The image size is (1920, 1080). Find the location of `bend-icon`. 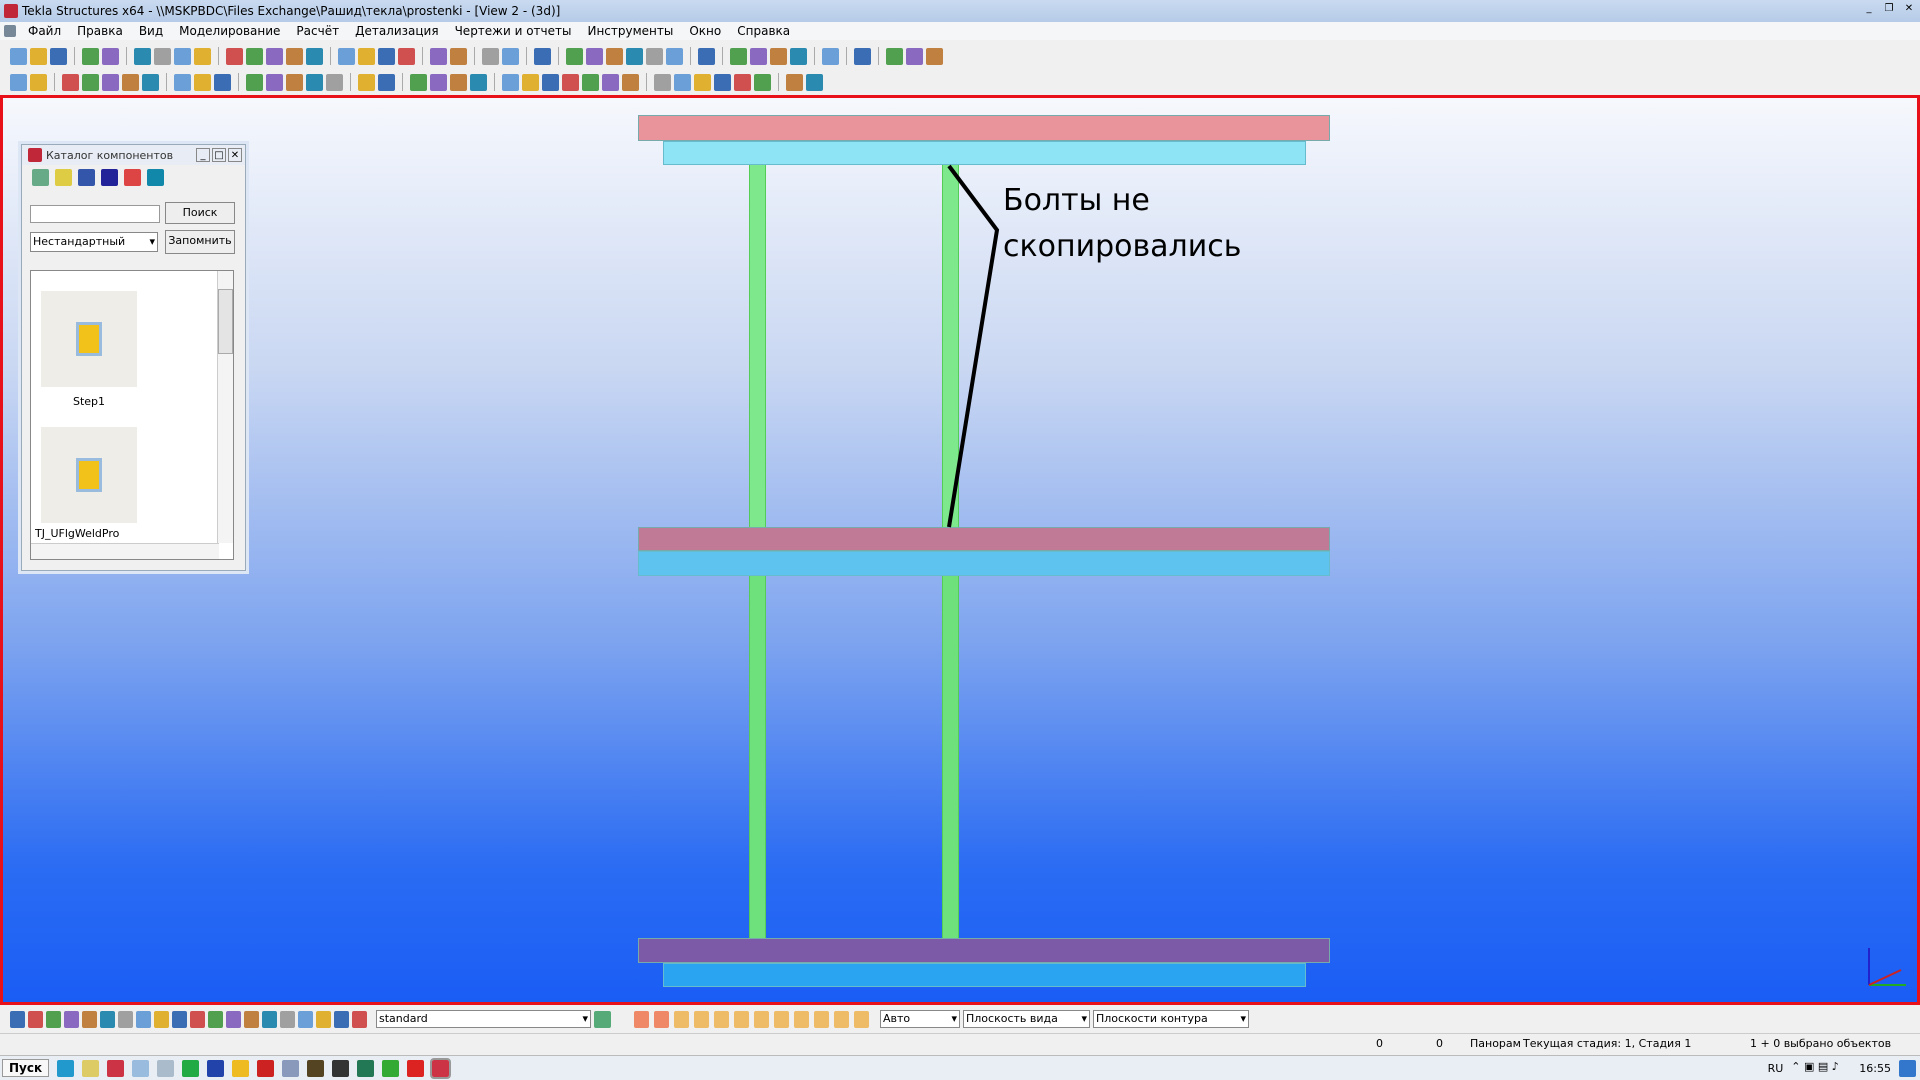

bend-icon is located at coordinates (202, 82).